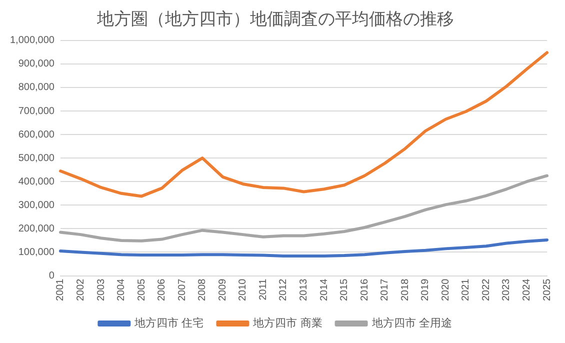 The height and width of the screenshot is (343, 565). What do you see at coordinates (32, 40) in the screenshot?
I see `y-tick-label: 1,000,000` at bounding box center [32, 40].